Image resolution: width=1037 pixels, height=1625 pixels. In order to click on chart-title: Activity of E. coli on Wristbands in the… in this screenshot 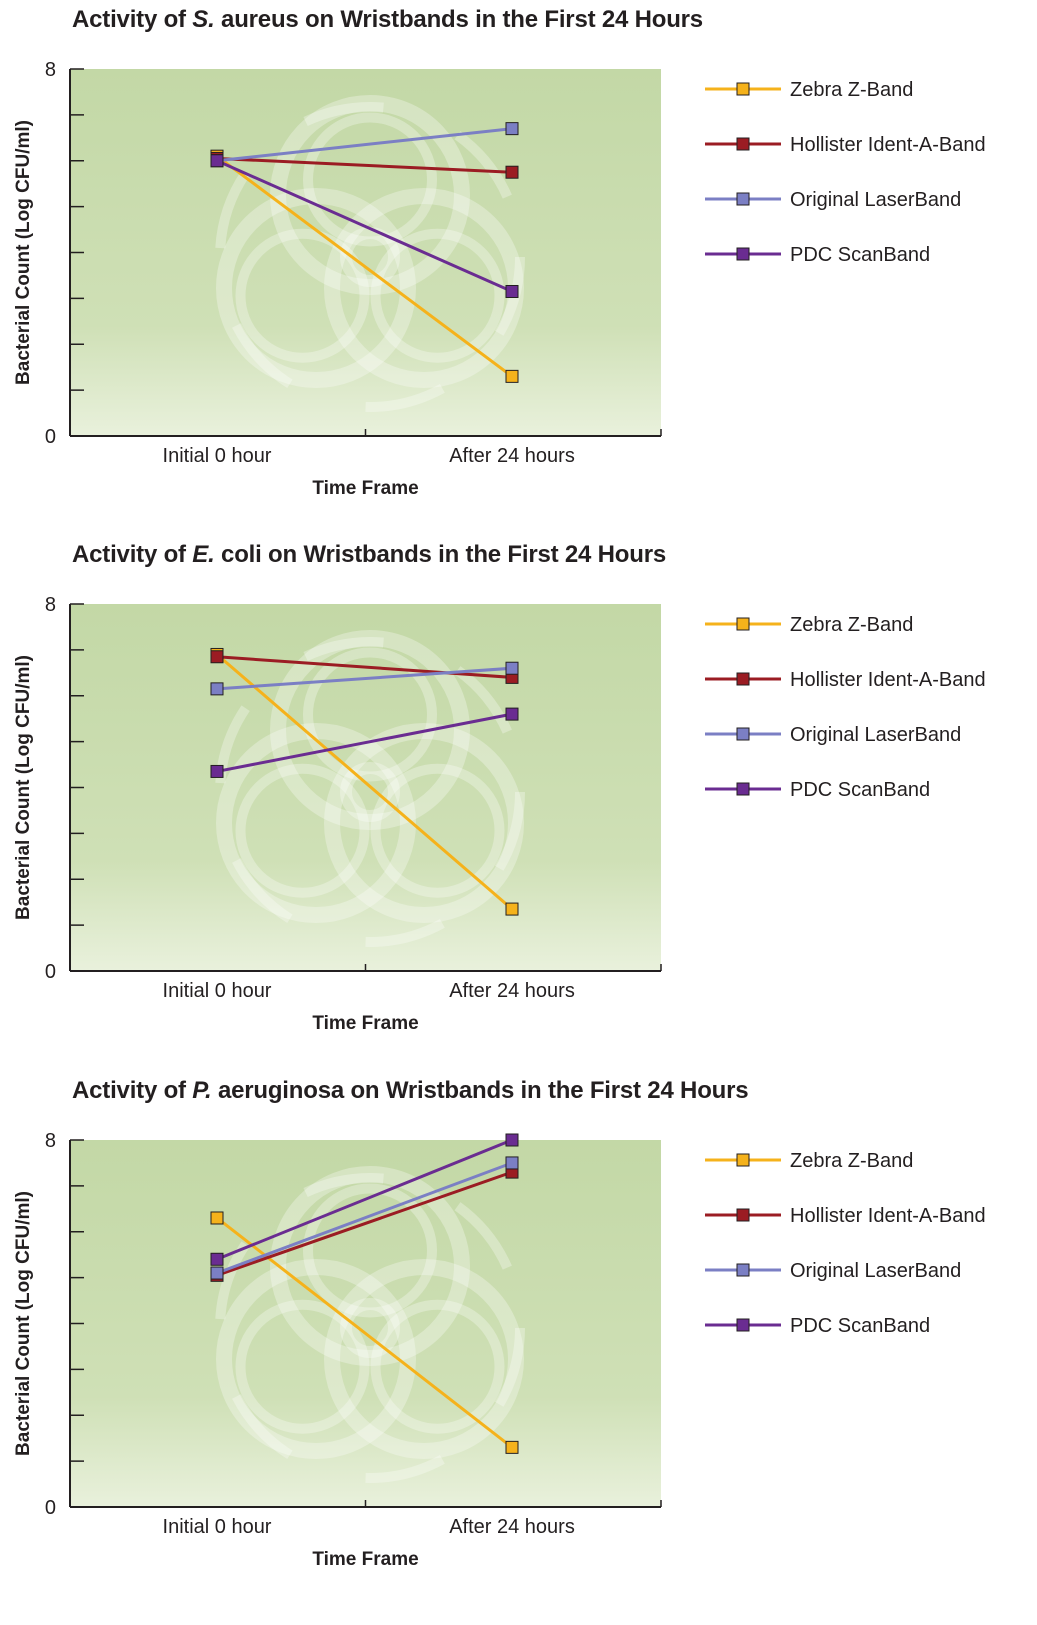, I will do `click(369, 555)`.